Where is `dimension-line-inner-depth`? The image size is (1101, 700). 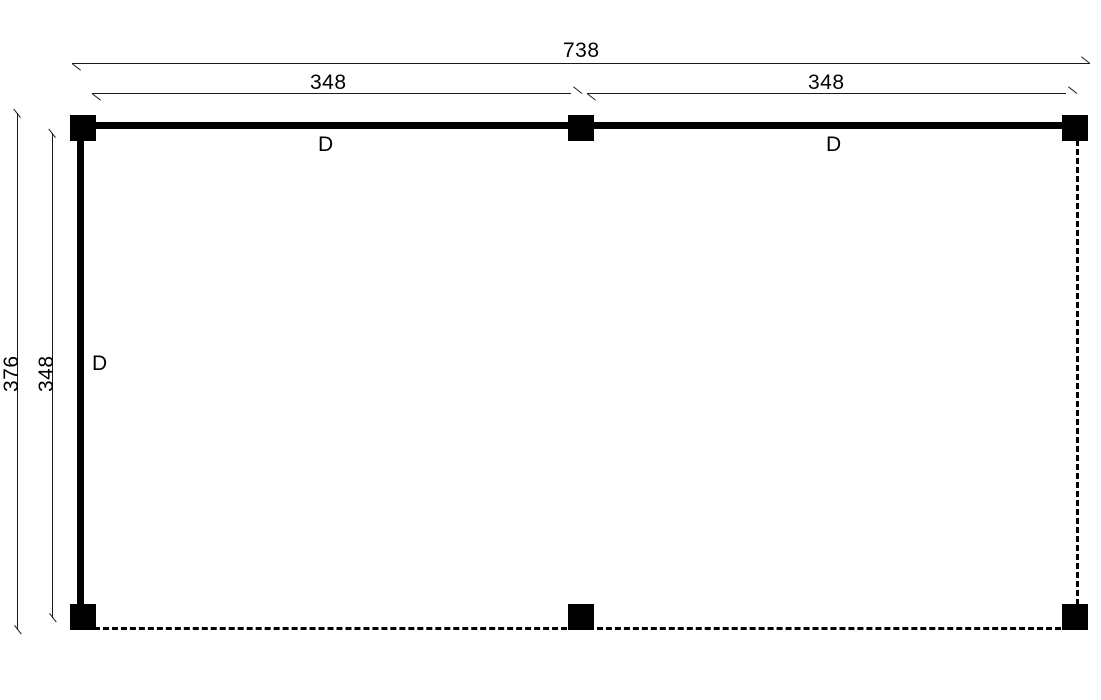 dimension-line-inner-depth is located at coordinates (52, 375).